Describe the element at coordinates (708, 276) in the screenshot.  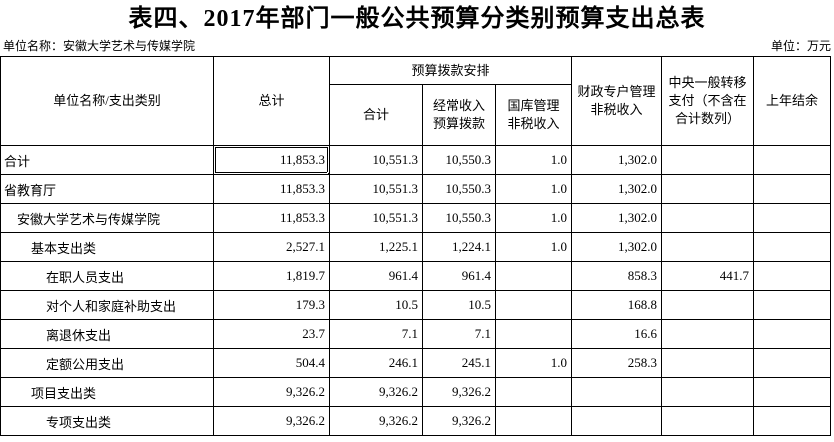
I see `value-cell: 441.7` at that location.